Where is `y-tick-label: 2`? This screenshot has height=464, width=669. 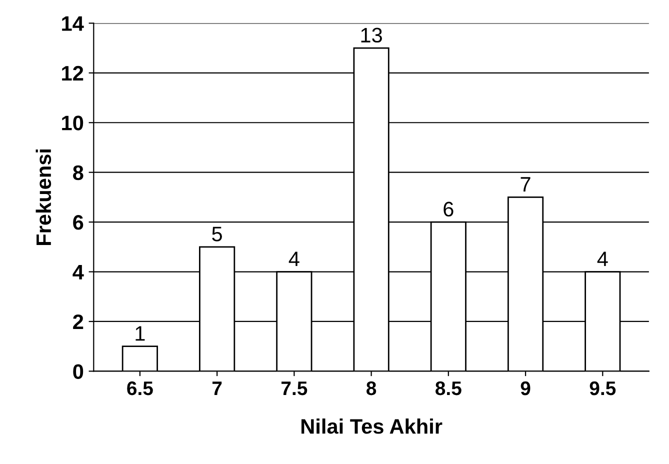
y-tick-label: 2 is located at coordinates (78, 322).